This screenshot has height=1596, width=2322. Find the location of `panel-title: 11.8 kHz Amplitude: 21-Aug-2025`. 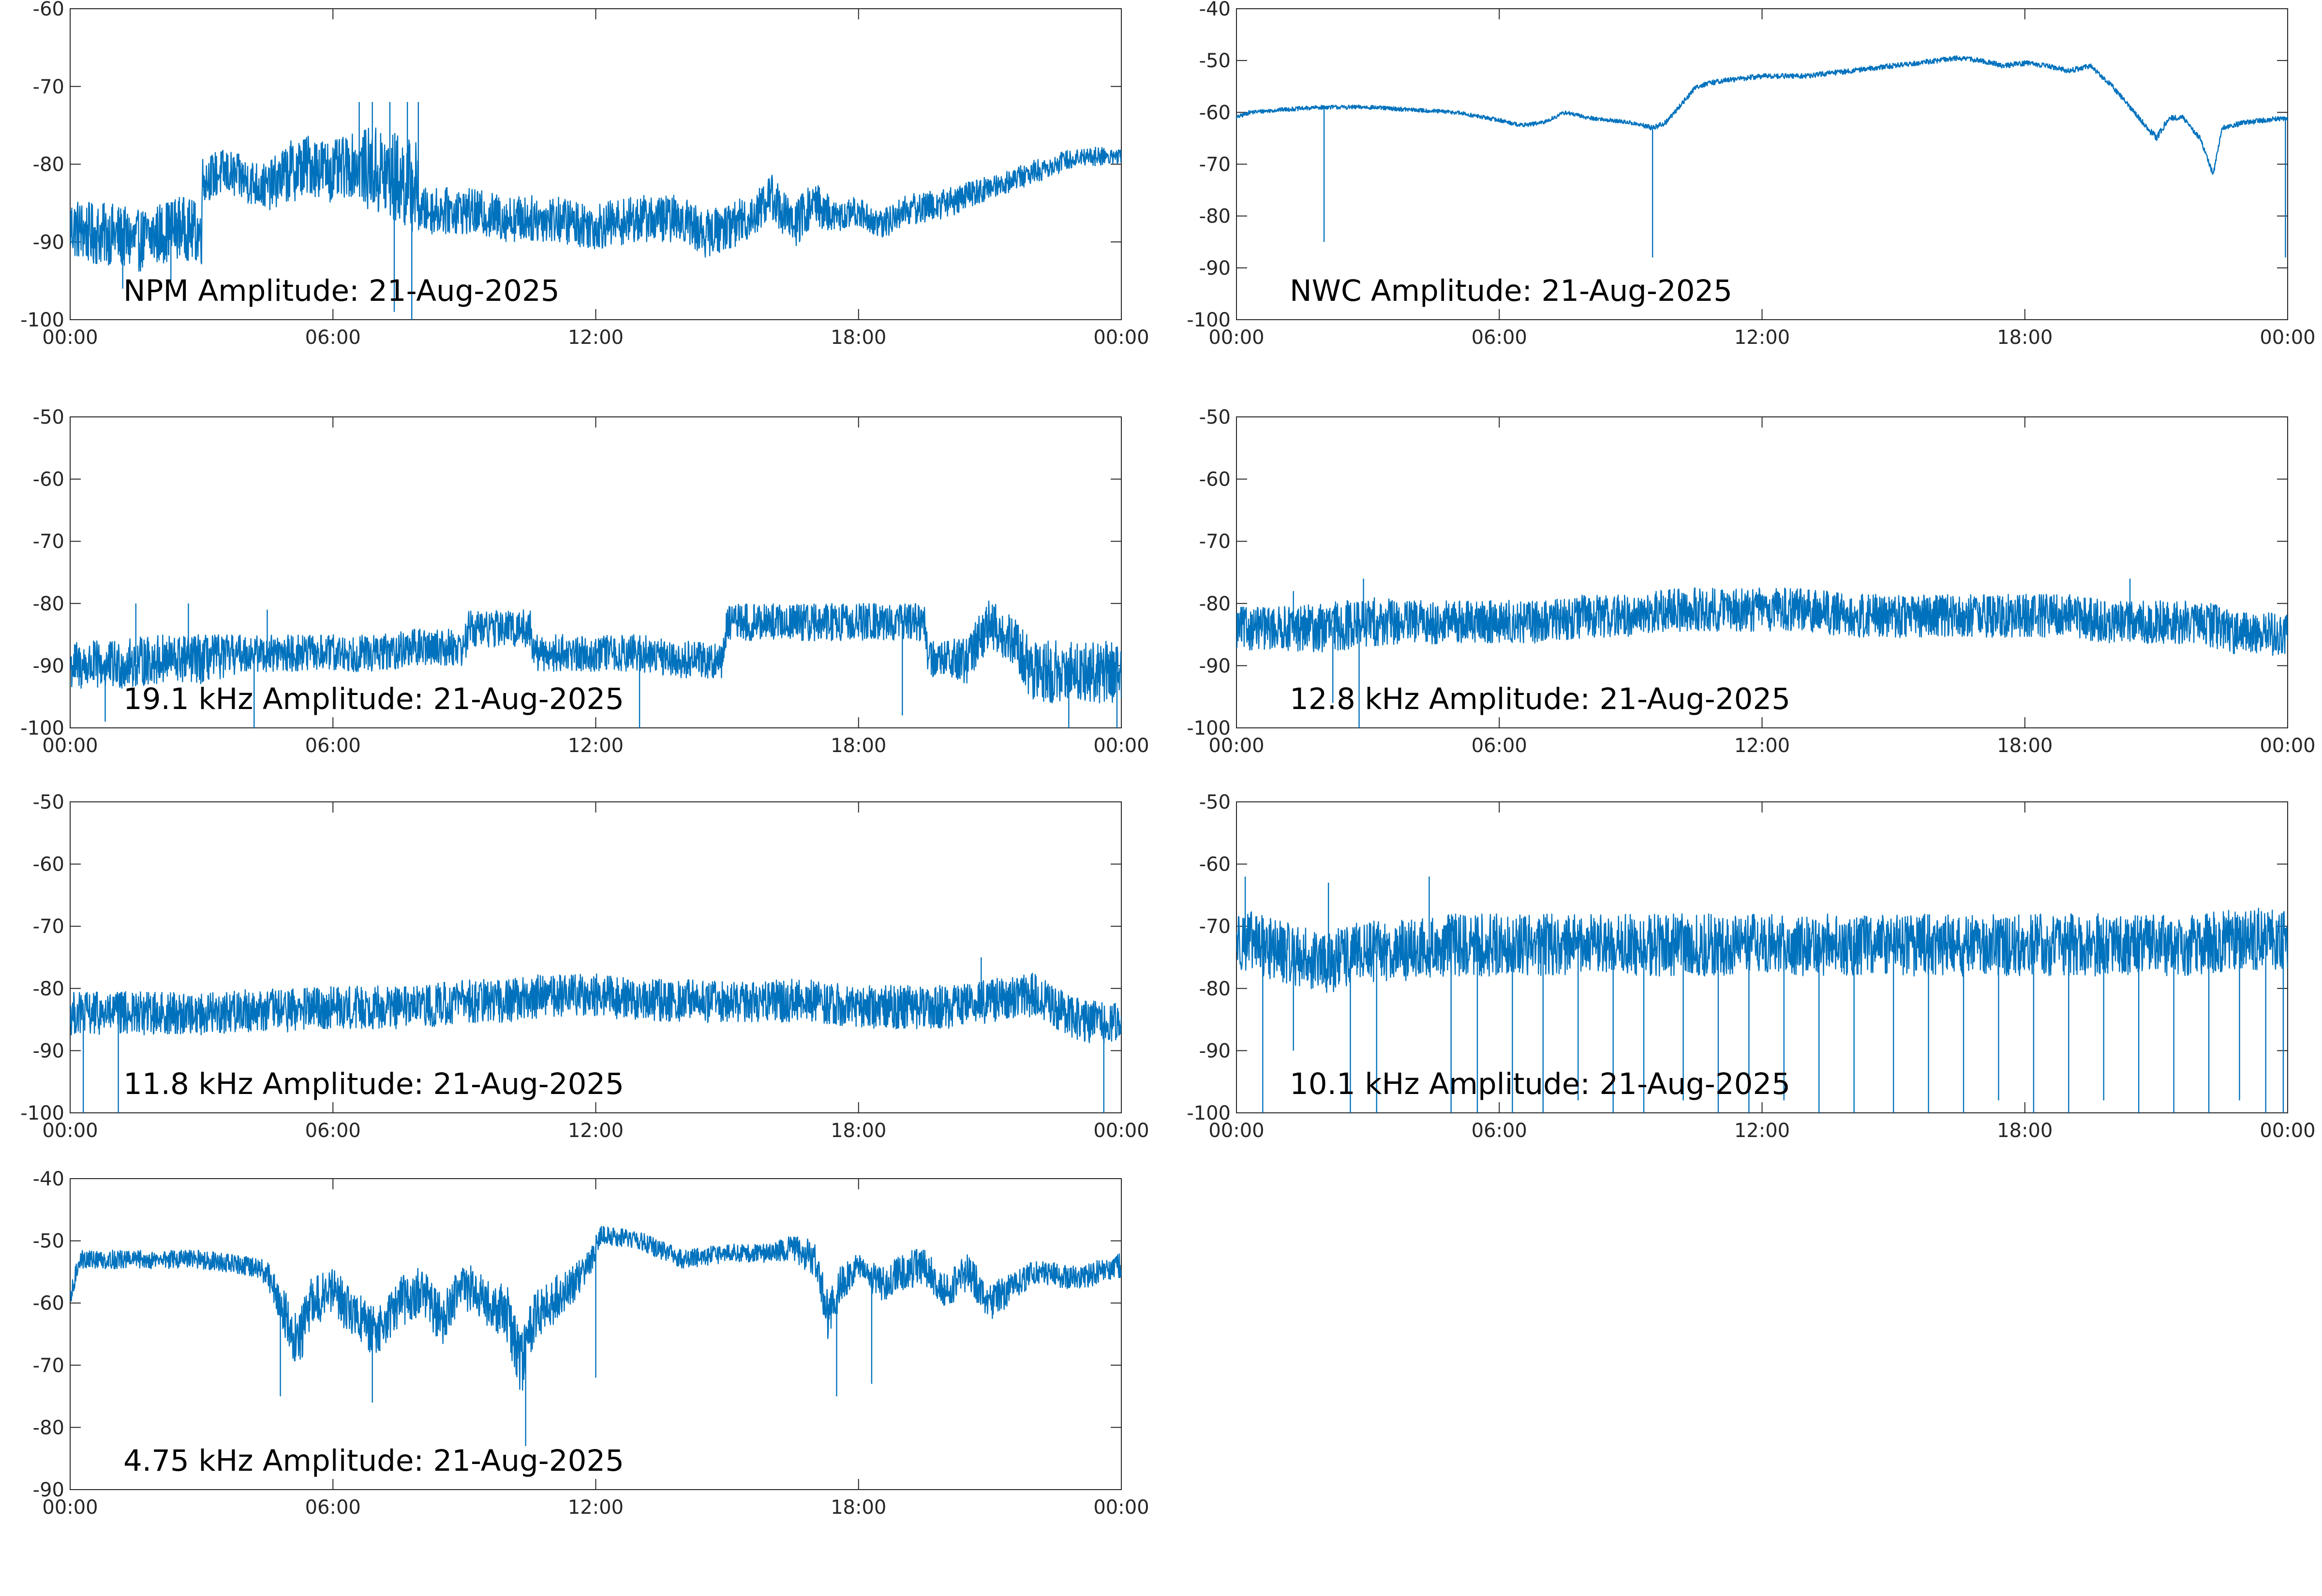

panel-title: 11.8 kHz Amplitude: 21-Aug-2025 is located at coordinates (373, 1084).